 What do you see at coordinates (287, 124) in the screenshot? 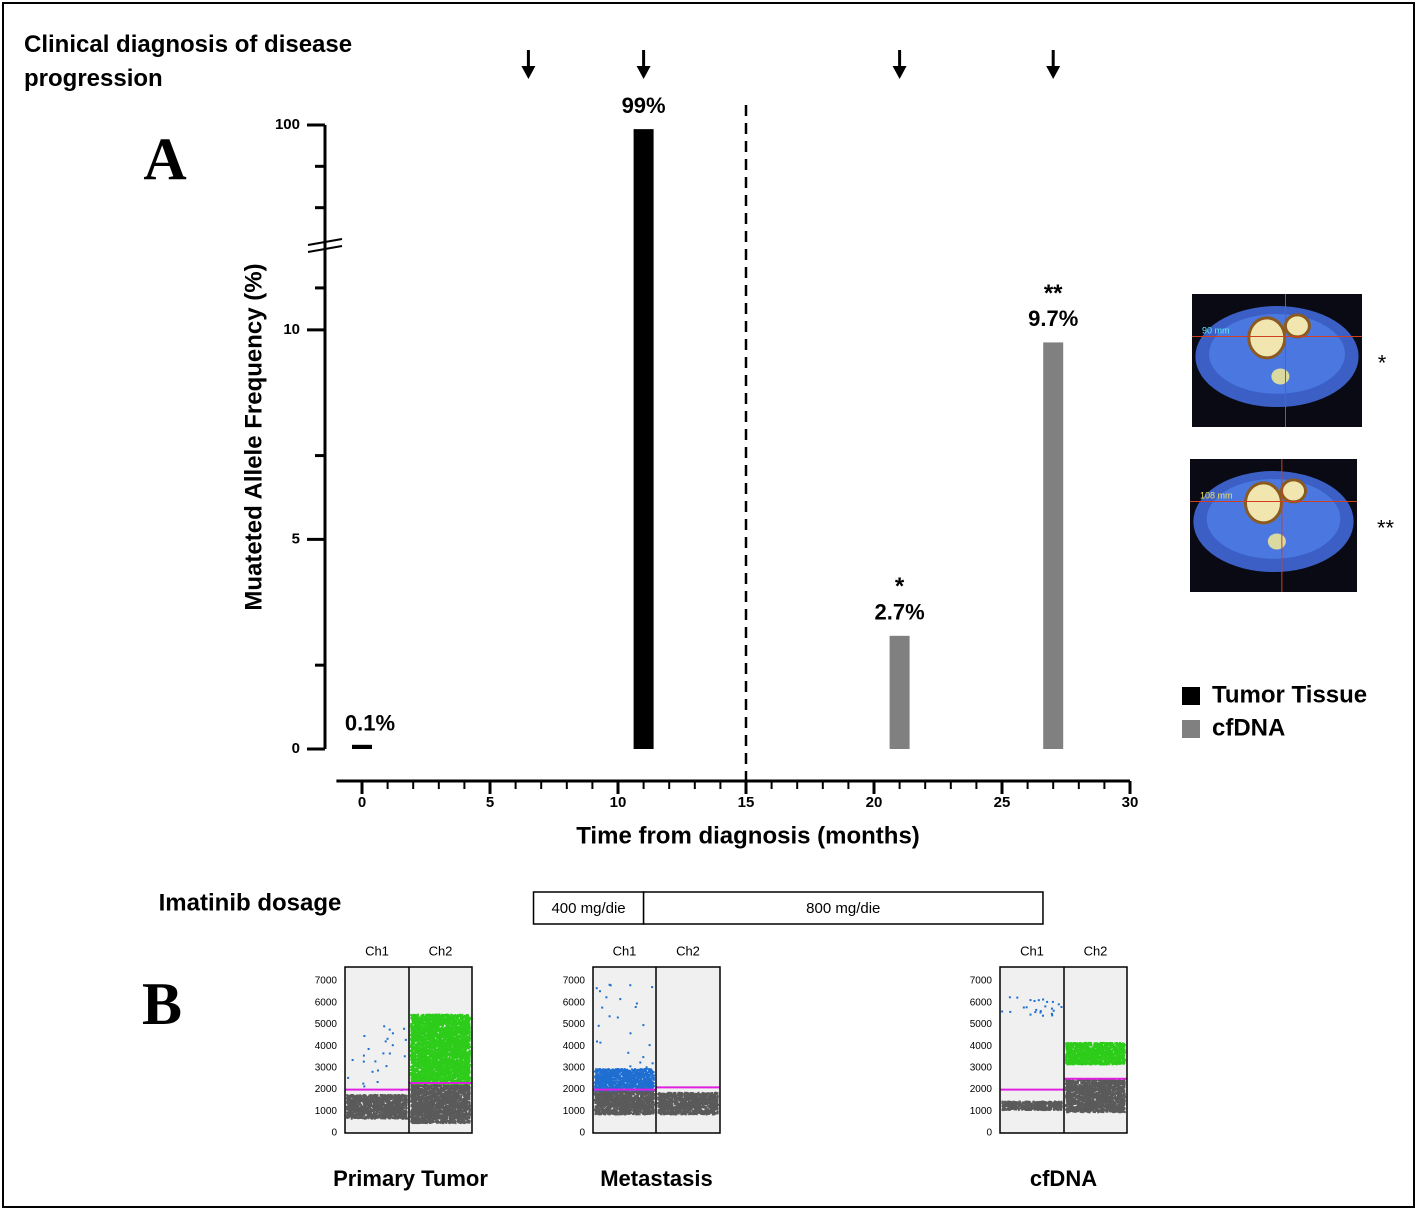
I see `y-tick-label: 100` at bounding box center [287, 124].